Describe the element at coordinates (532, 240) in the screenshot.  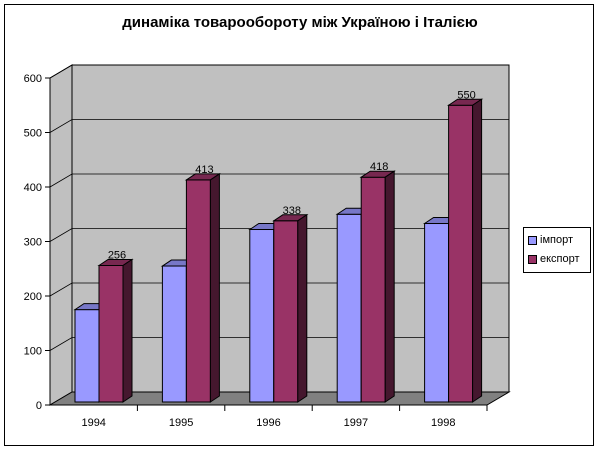
I see `legend-swatch-import` at that location.